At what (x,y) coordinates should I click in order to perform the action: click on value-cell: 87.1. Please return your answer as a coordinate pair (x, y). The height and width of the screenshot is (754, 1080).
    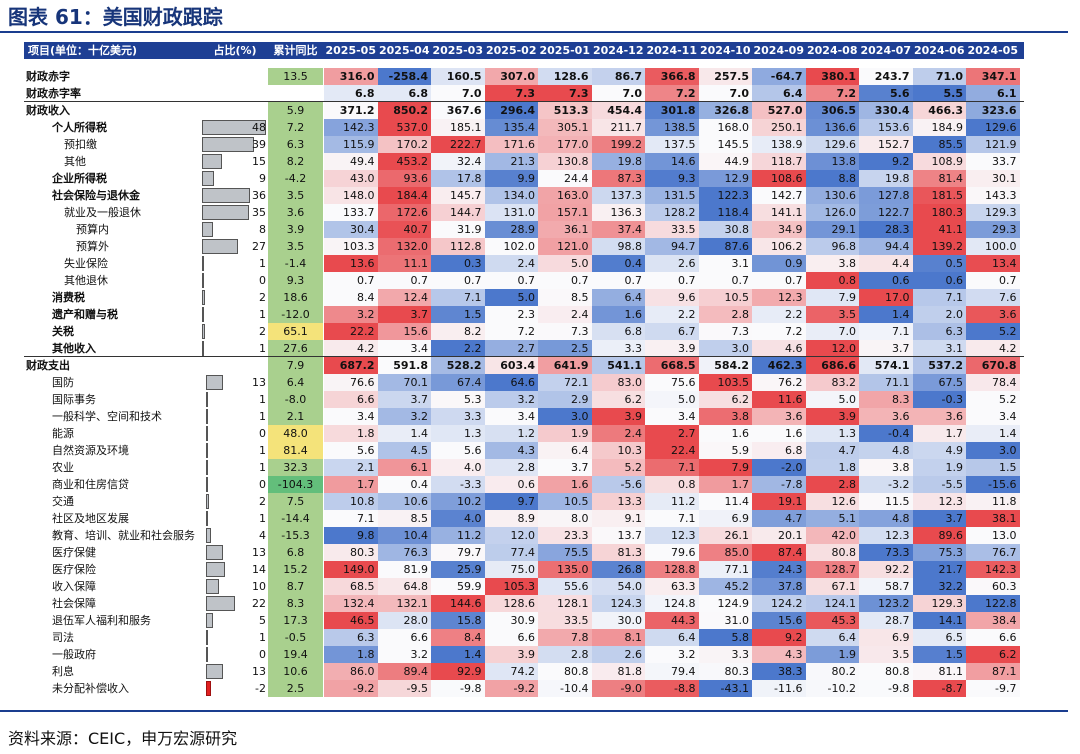
    Looking at the image, I should click on (993, 671).